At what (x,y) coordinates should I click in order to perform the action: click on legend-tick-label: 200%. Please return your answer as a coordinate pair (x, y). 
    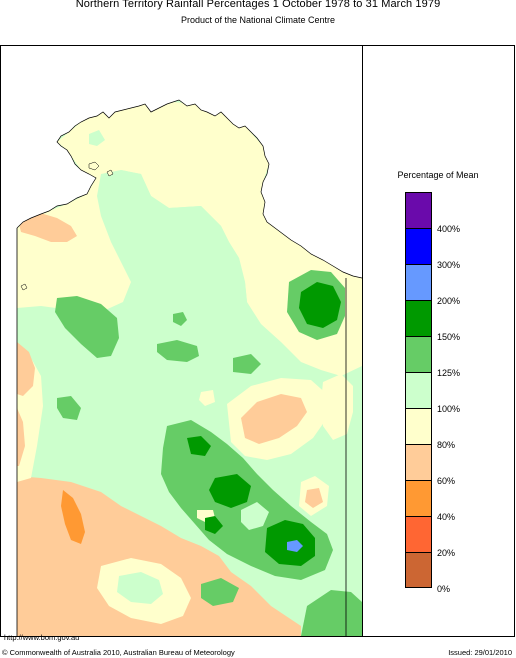
    Looking at the image, I should click on (449, 301).